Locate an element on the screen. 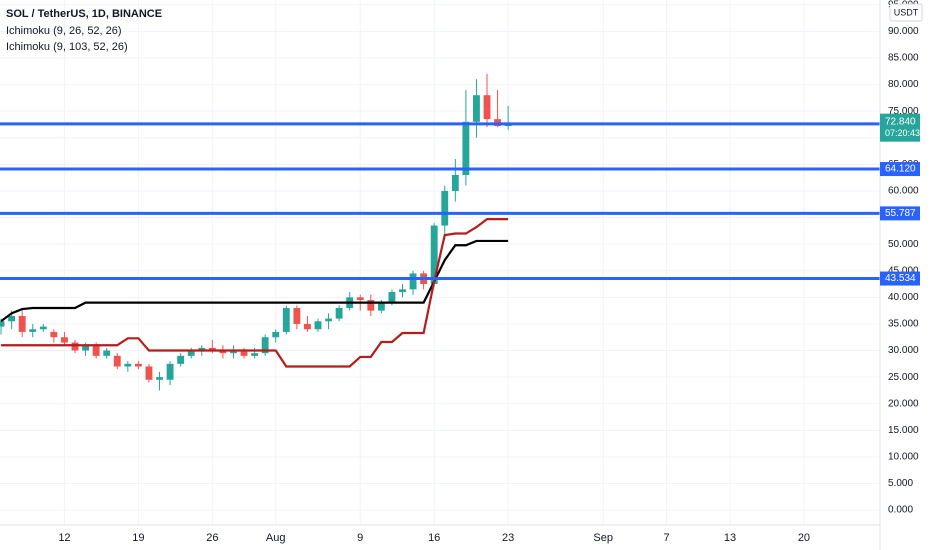 This screenshot has height=550, width=932. currency-label: USDT is located at coordinates (906, 12).